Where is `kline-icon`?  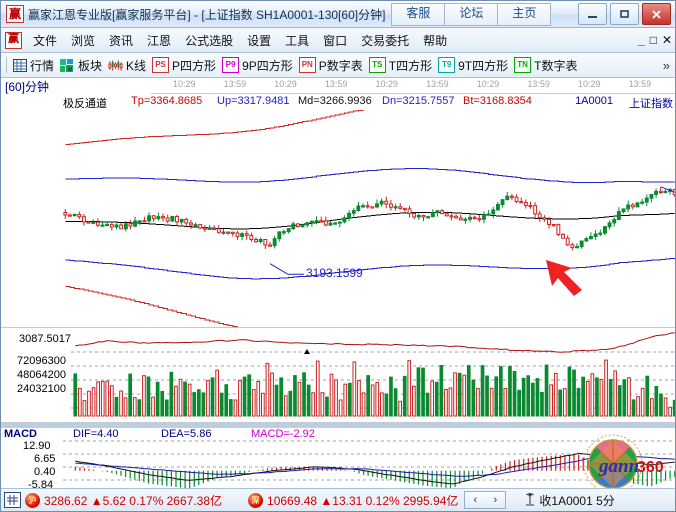 kline-icon is located at coordinates (115, 65).